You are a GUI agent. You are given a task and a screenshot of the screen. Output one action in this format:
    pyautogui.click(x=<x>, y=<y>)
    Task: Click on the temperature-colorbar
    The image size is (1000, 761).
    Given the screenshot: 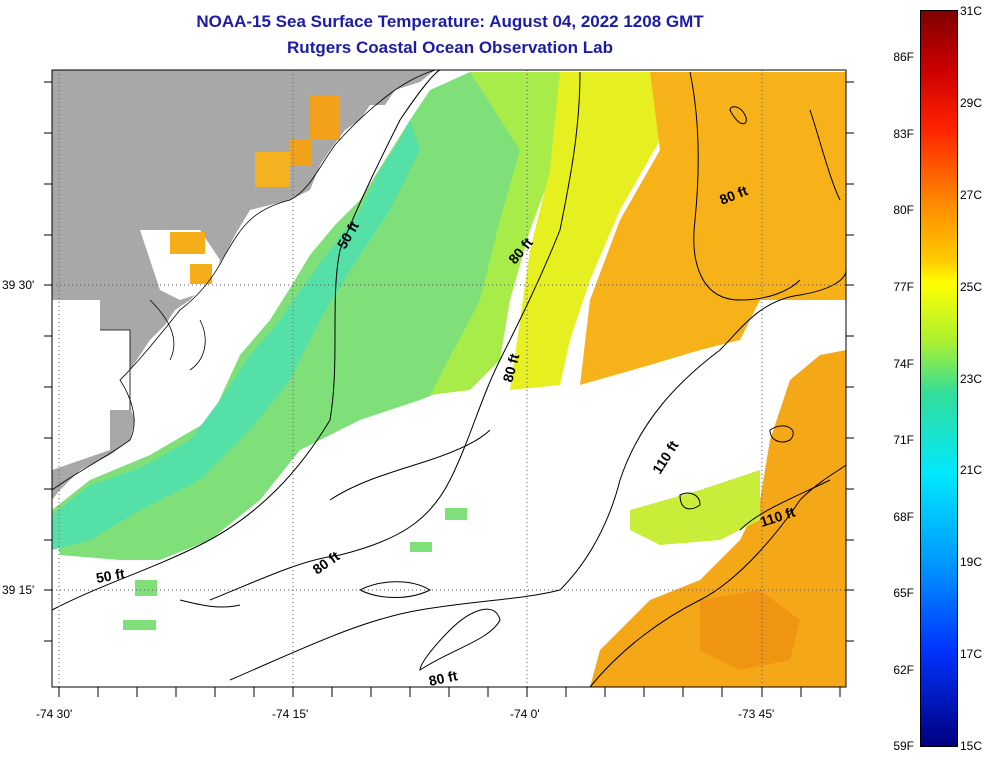 What is the action you would take?
    pyautogui.click(x=939, y=378)
    